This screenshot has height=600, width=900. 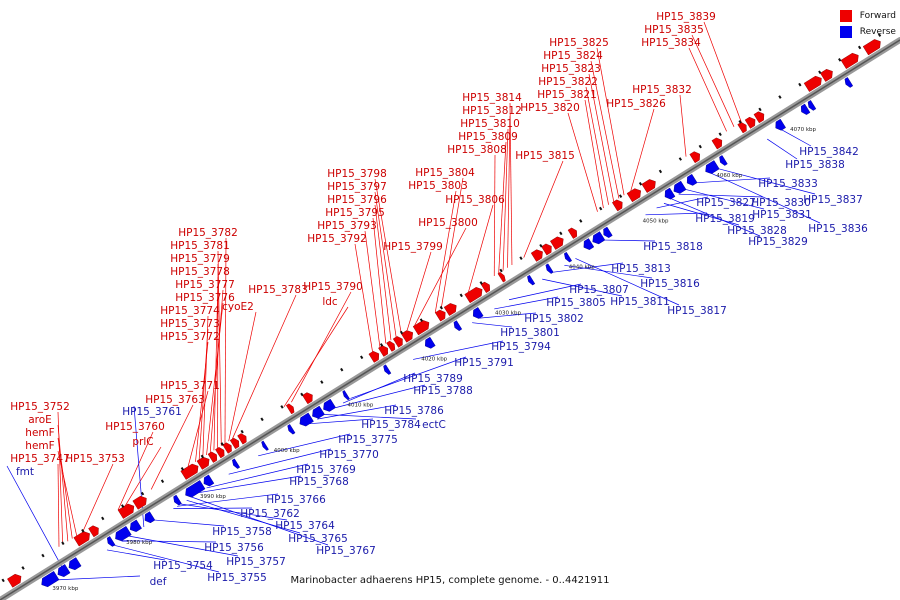 I want to click on reverse-gene-label: HP15_3765, so click(x=318, y=539).